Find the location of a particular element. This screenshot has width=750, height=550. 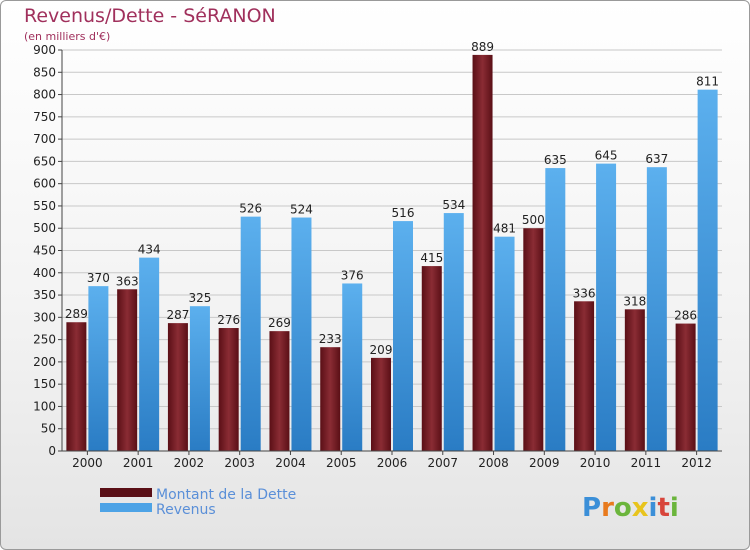

y-tick-label: 150 is located at coordinates (44, 384).